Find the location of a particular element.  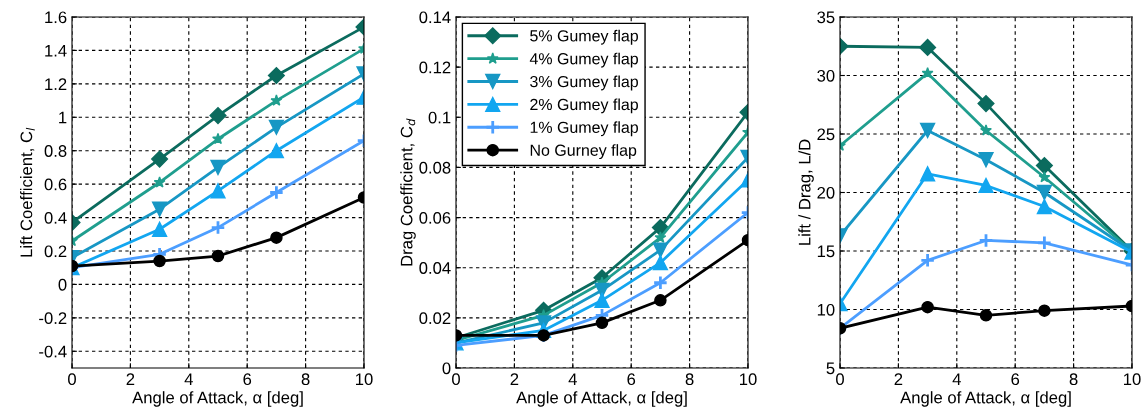

y-tick-label: 1.6 is located at coordinates (56, 17).